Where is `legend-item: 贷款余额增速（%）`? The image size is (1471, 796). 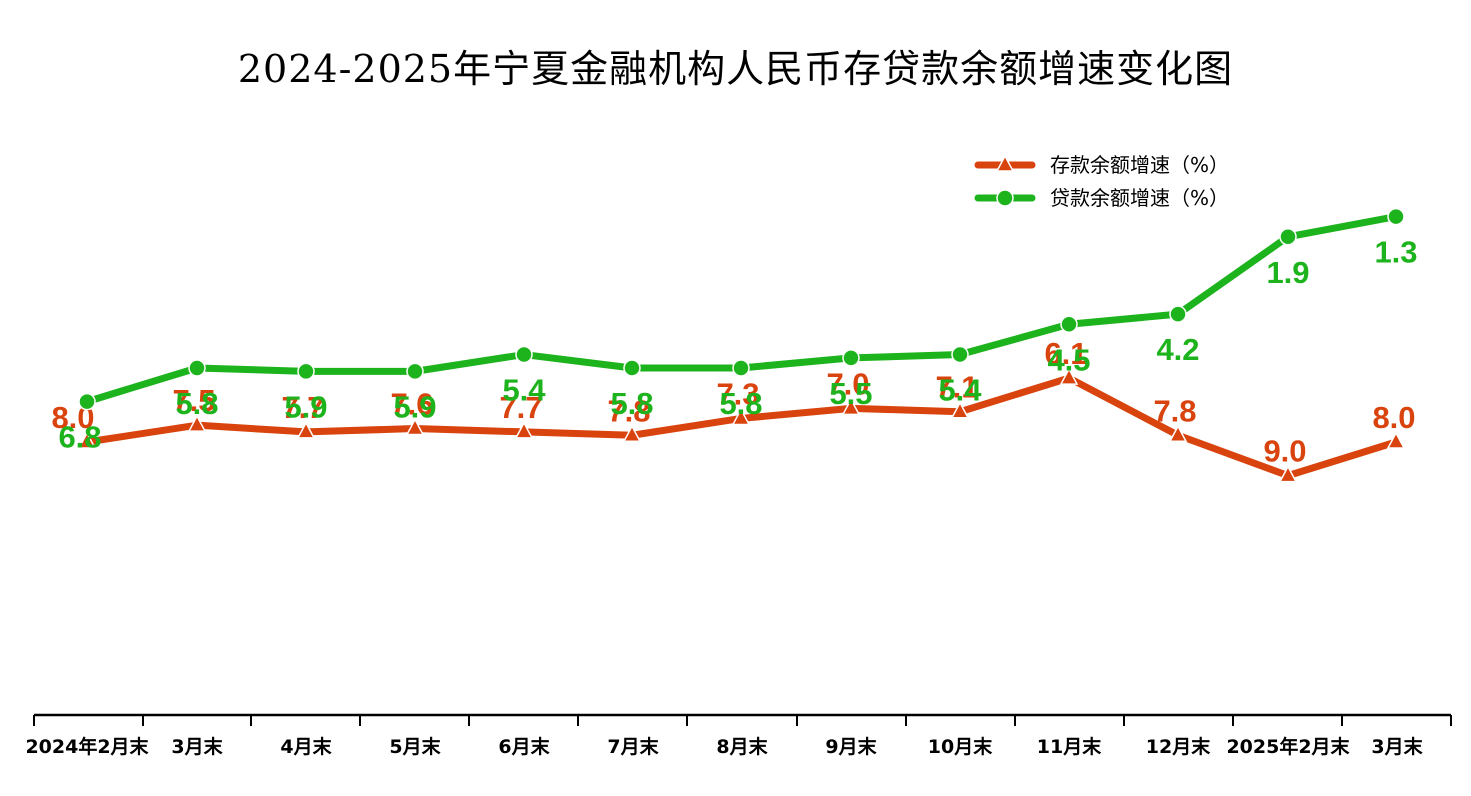
legend-item: 贷款余额增速（%） is located at coordinates (1101, 198).